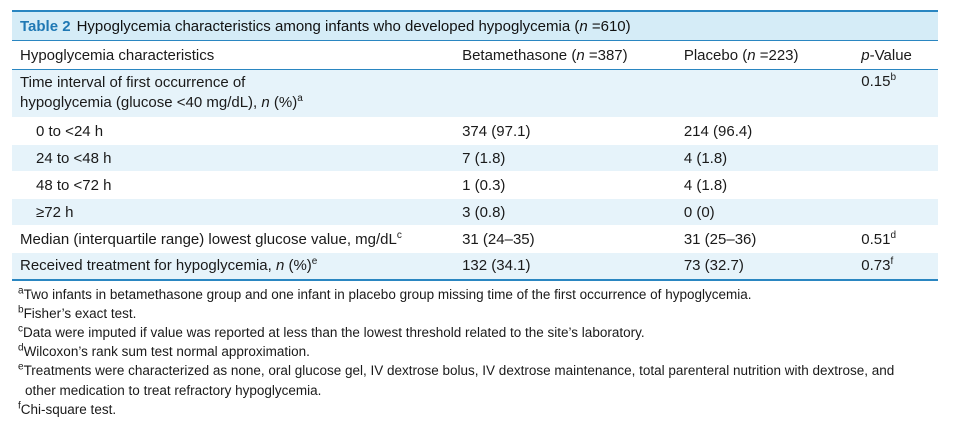 Image resolution: width=957 pixels, height=437 pixels. Describe the element at coordinates (751, 55) in the screenshot. I see `header-placebo-n: n` at that location.